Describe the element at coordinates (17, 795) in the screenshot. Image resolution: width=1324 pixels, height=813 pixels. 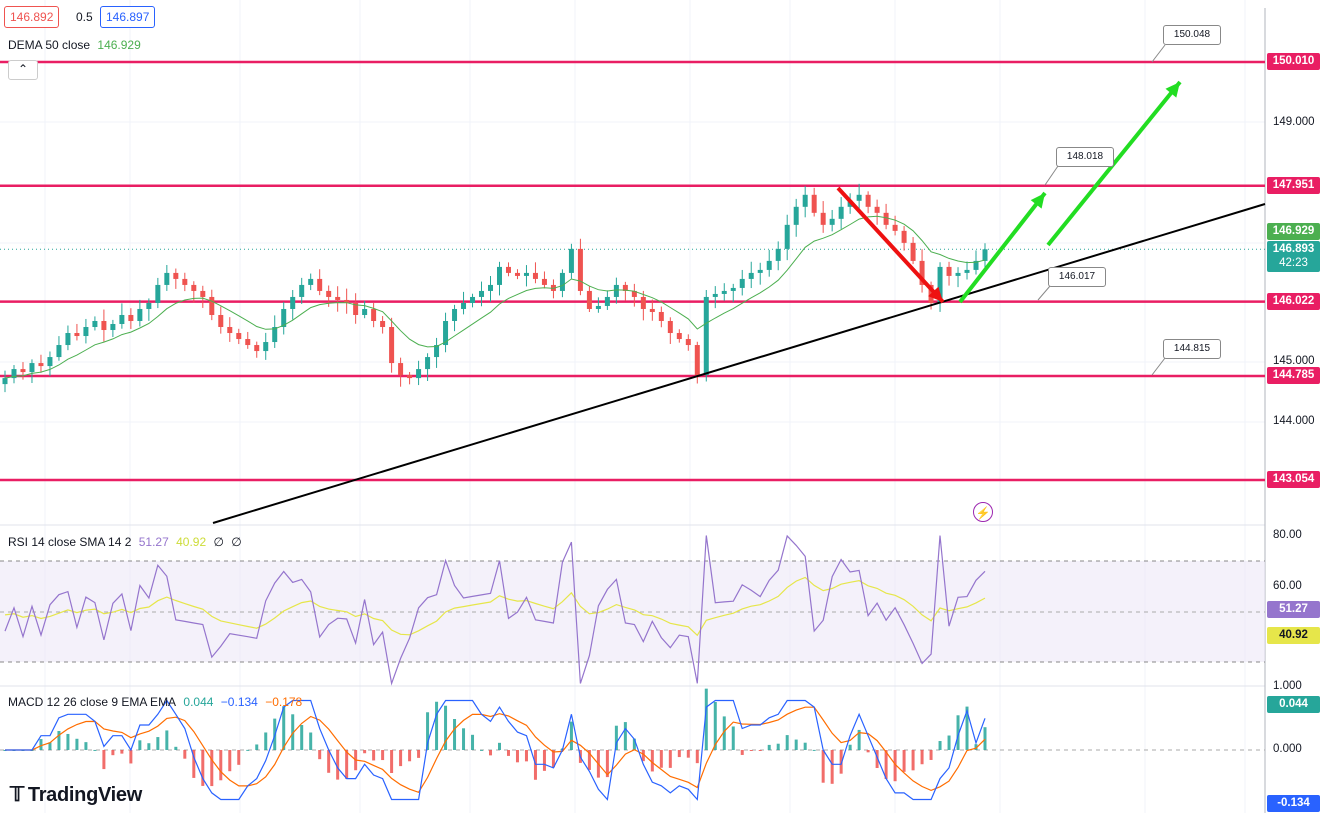
I see `tradingview-mark-icon: 𝕋` at that location.